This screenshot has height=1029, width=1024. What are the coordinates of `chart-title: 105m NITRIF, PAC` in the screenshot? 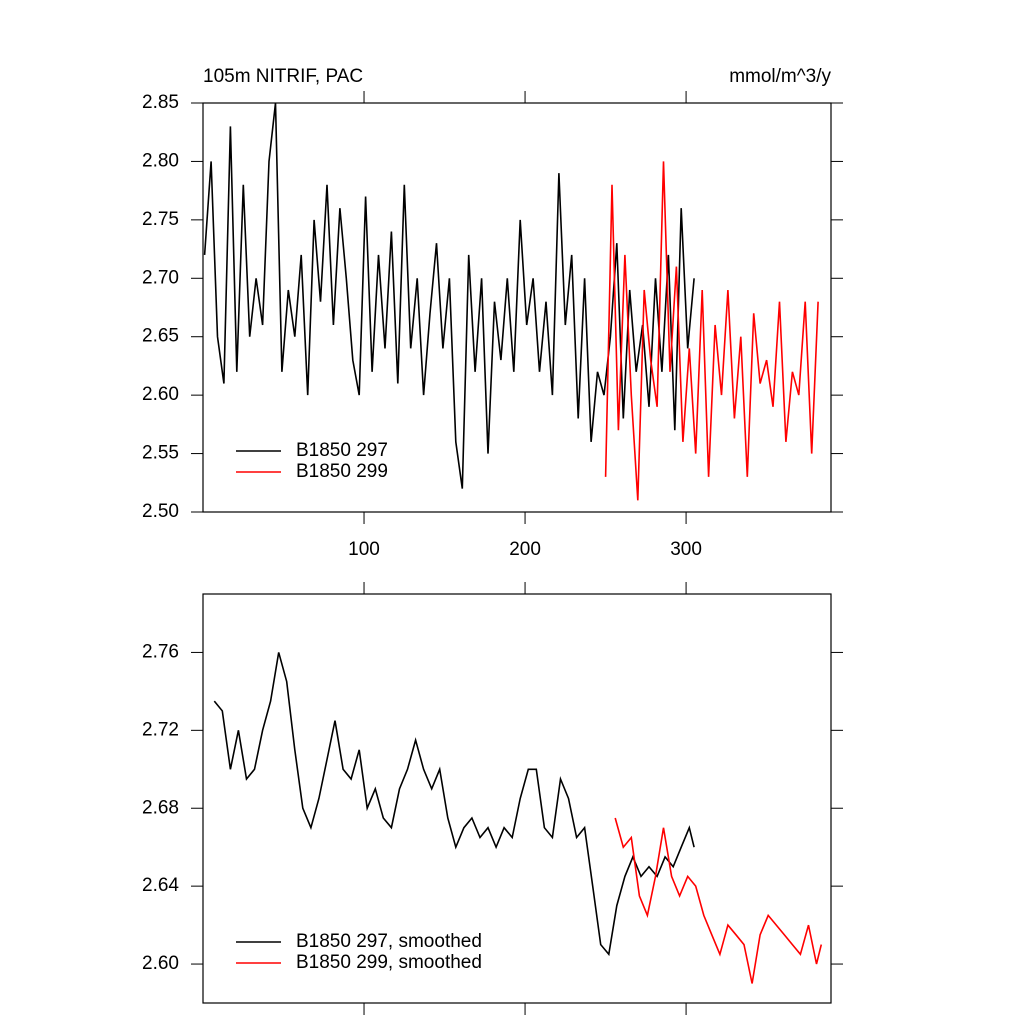 It's located at (283, 76).